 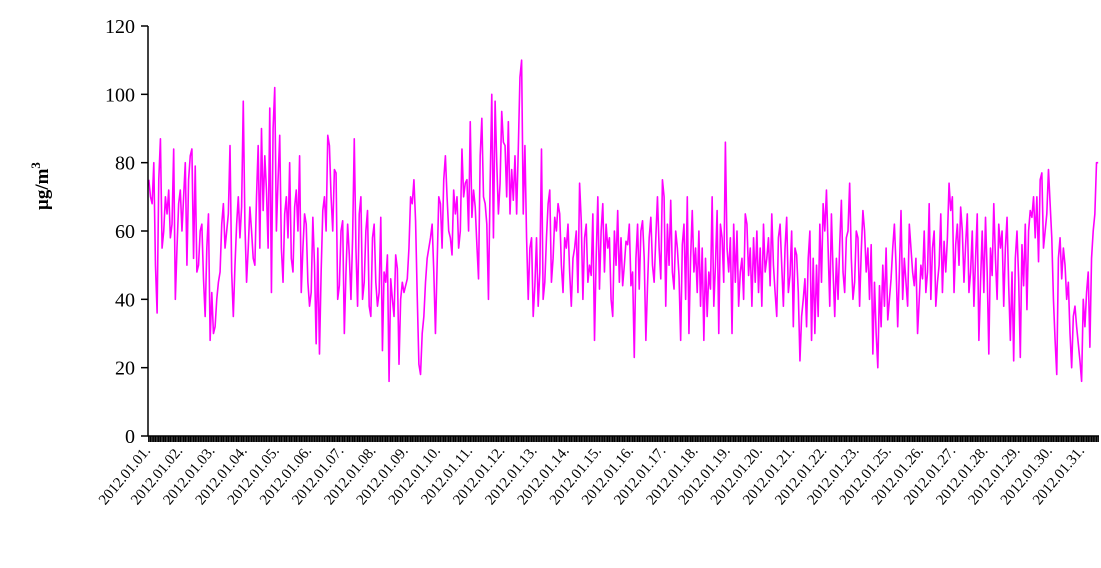 I want to click on y-tick-label: 0, so click(x=130, y=437).